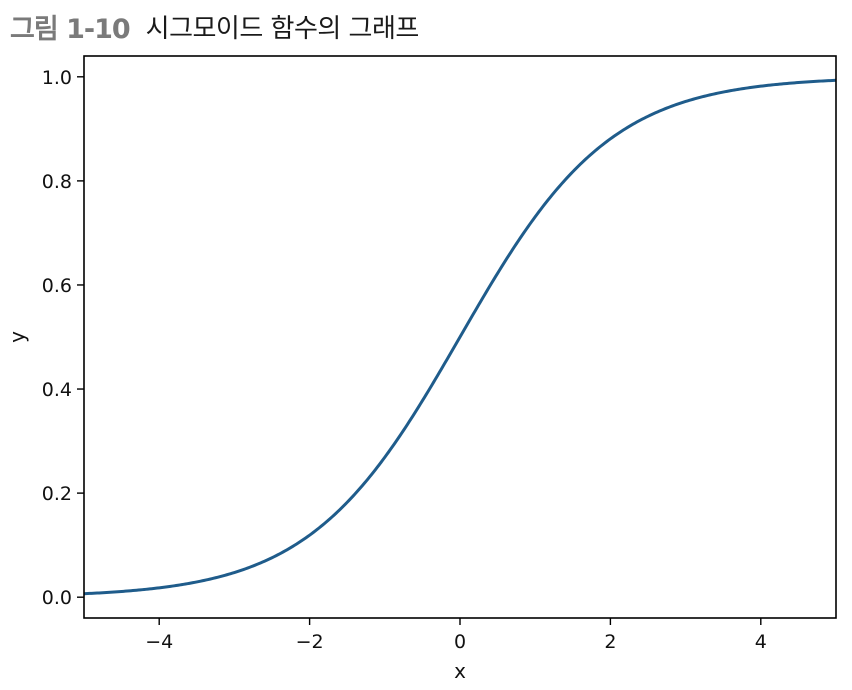 The height and width of the screenshot is (690, 852). I want to click on x-tick-label: −4, so click(159, 642).